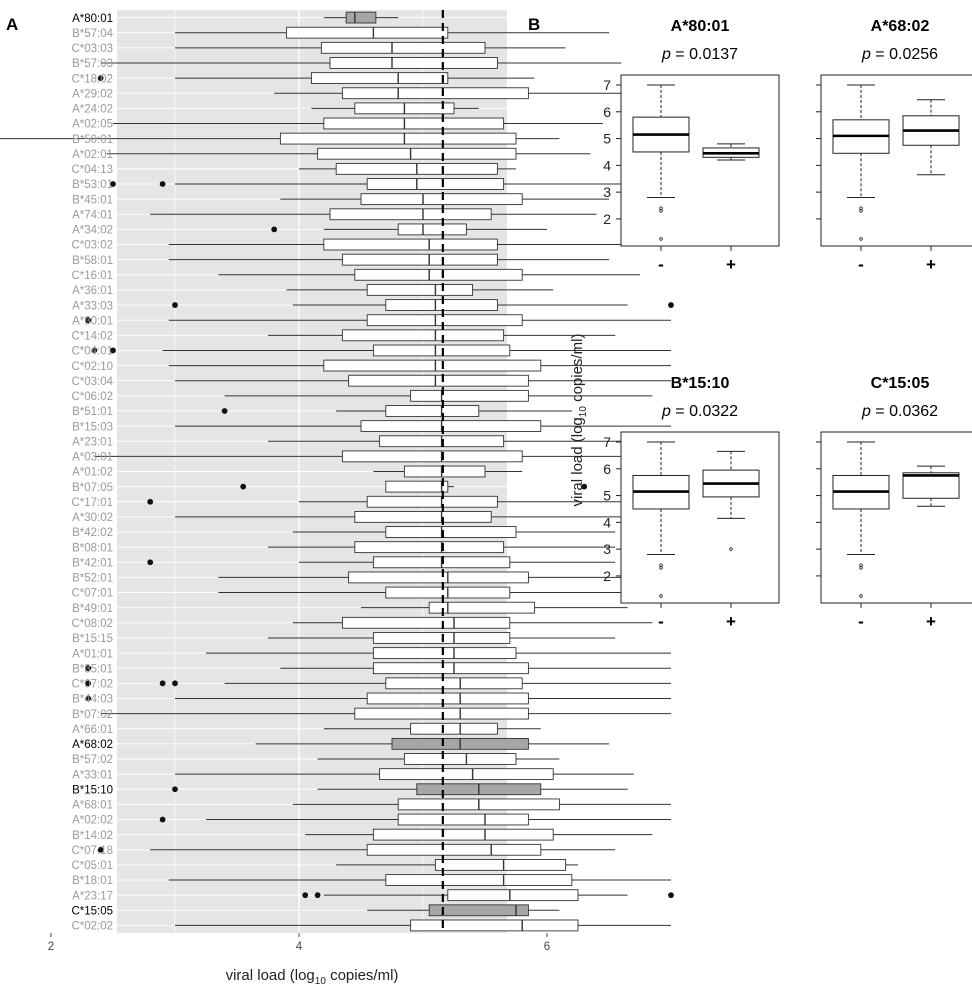 The width and height of the screenshot is (972, 989). Describe the element at coordinates (92, 412) in the screenshot. I see `allele-label: B*51:01` at that location.